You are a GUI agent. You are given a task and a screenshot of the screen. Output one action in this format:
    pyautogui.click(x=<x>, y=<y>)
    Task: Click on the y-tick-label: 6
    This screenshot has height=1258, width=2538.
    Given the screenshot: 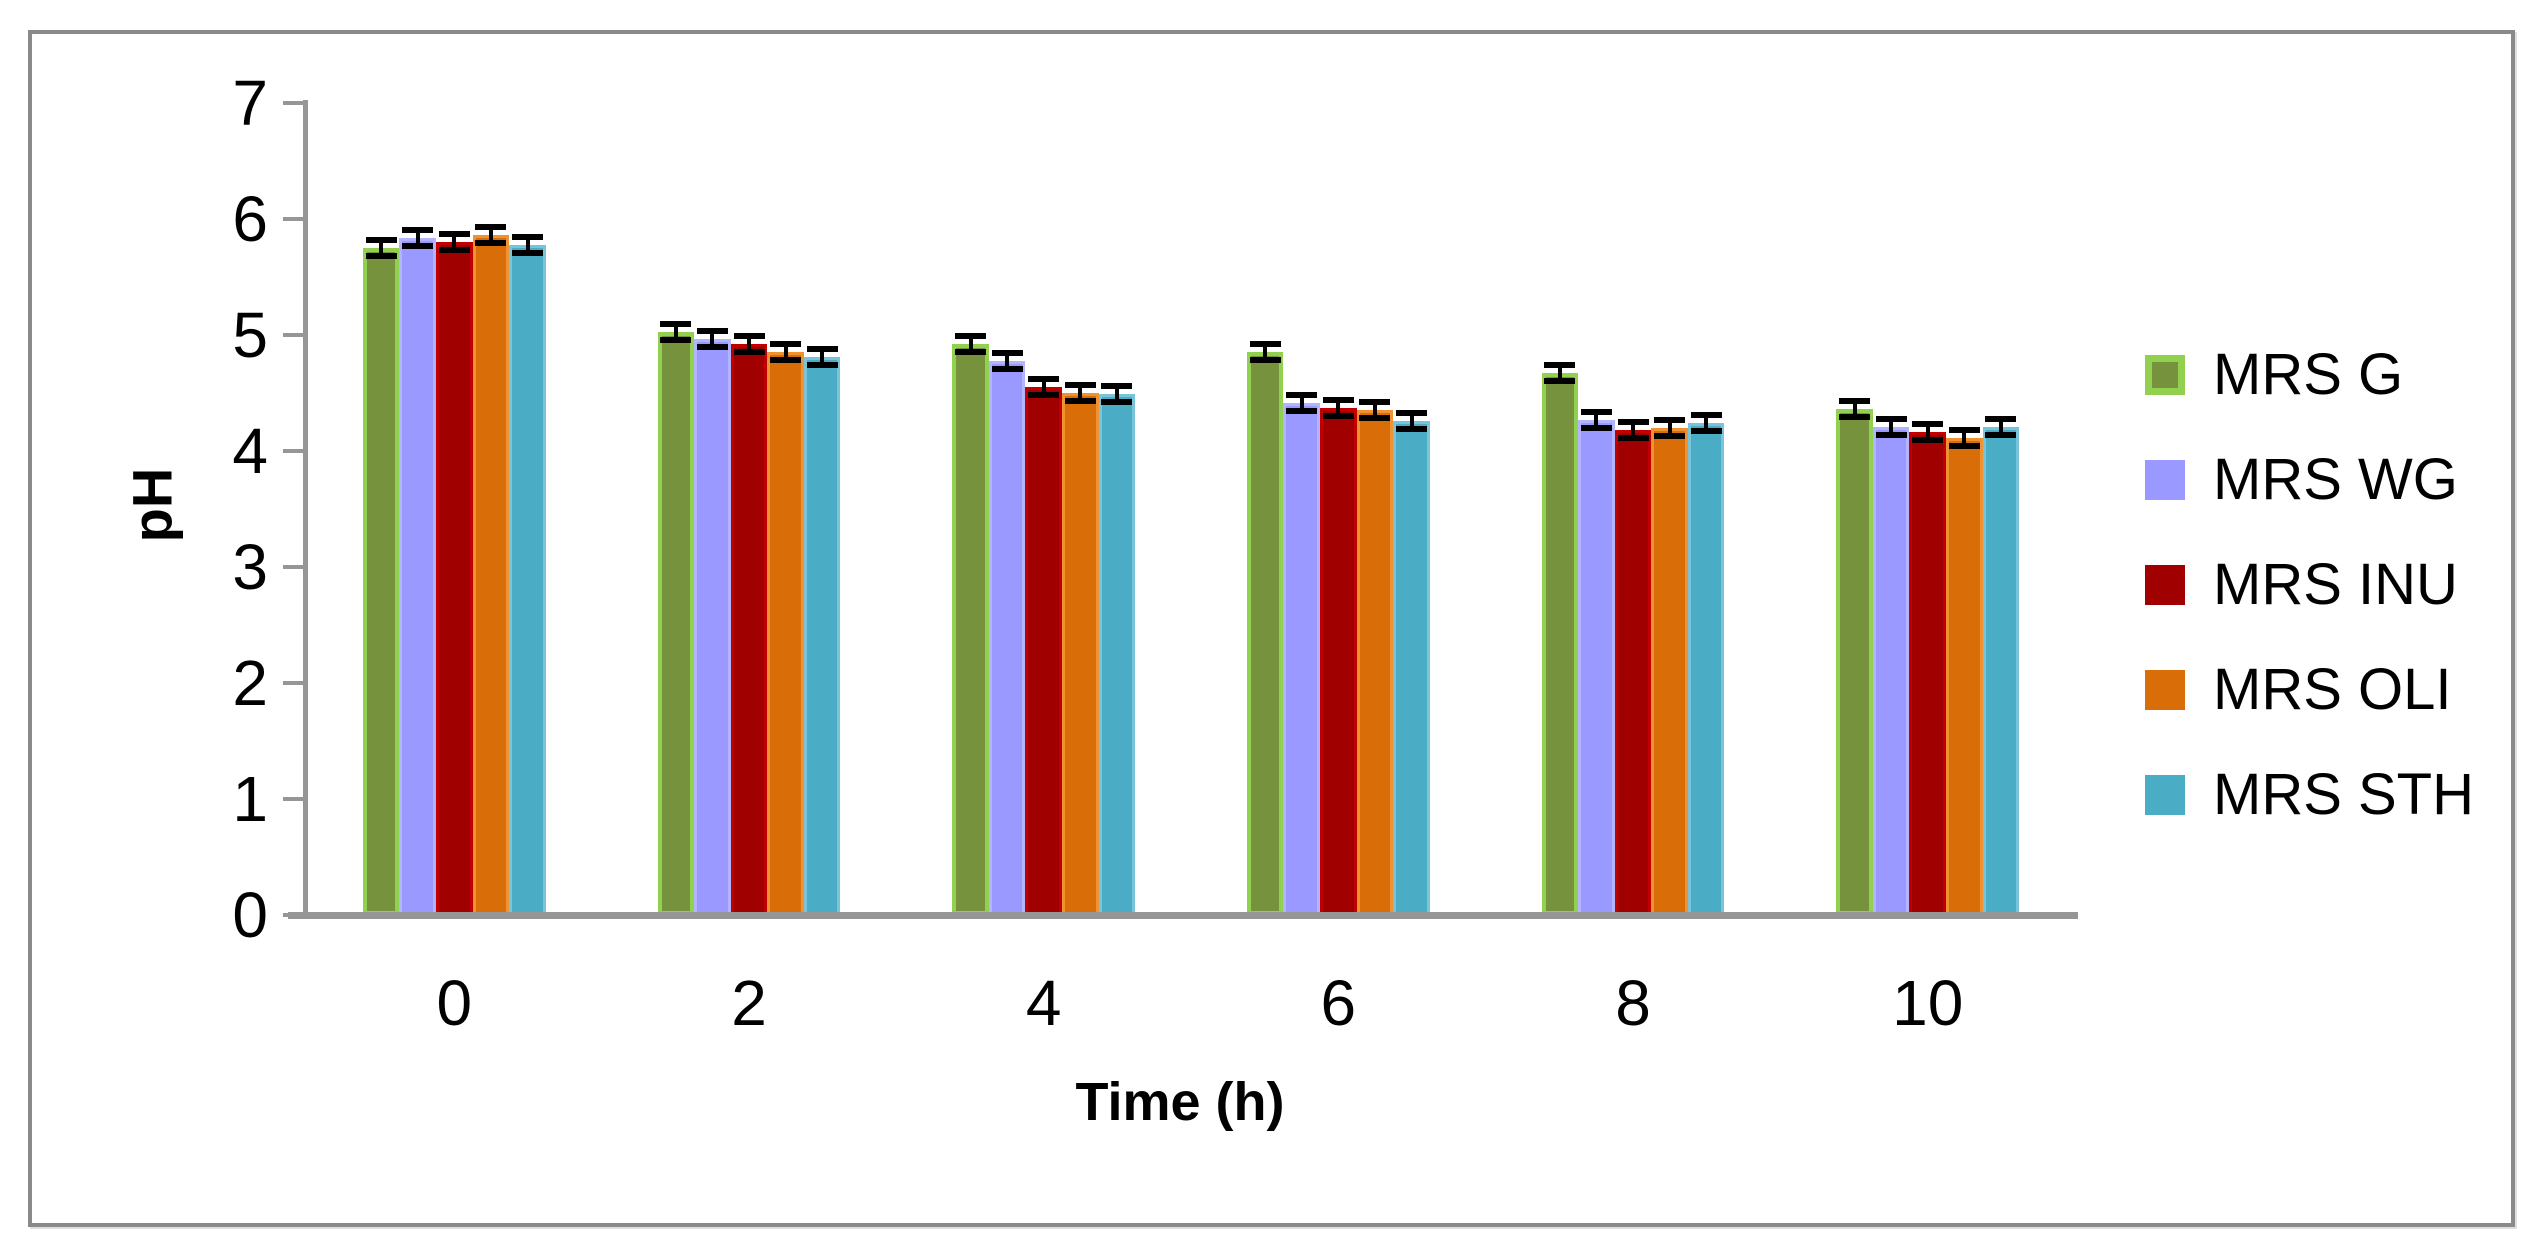 What is the action you would take?
    pyautogui.click(x=250, y=219)
    